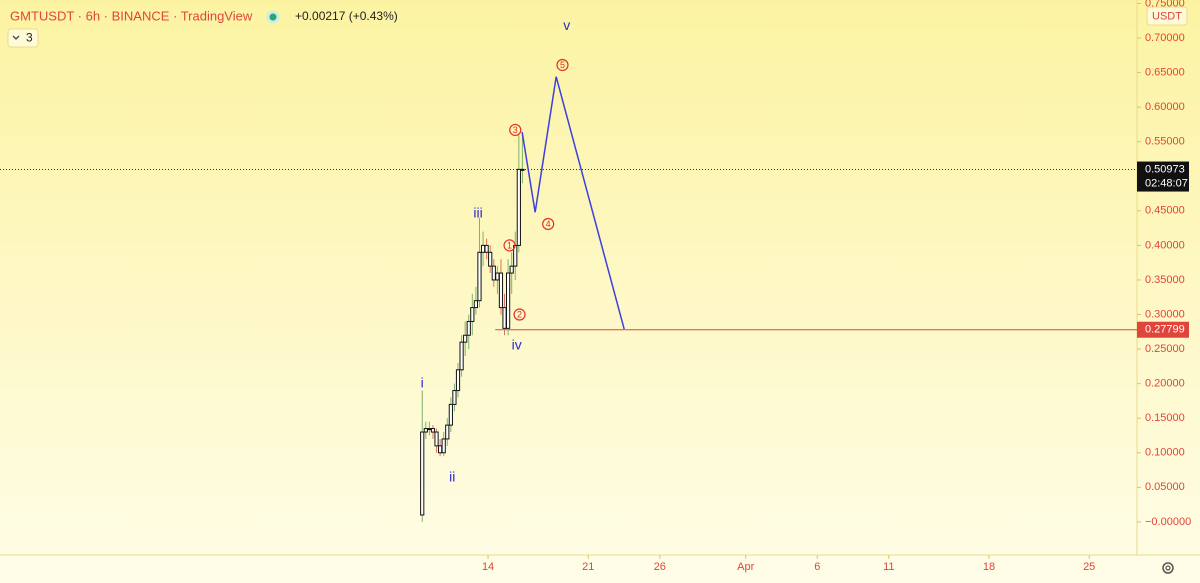 The height and width of the screenshot is (583, 1200). I want to click on wave-label: i, so click(422, 382).